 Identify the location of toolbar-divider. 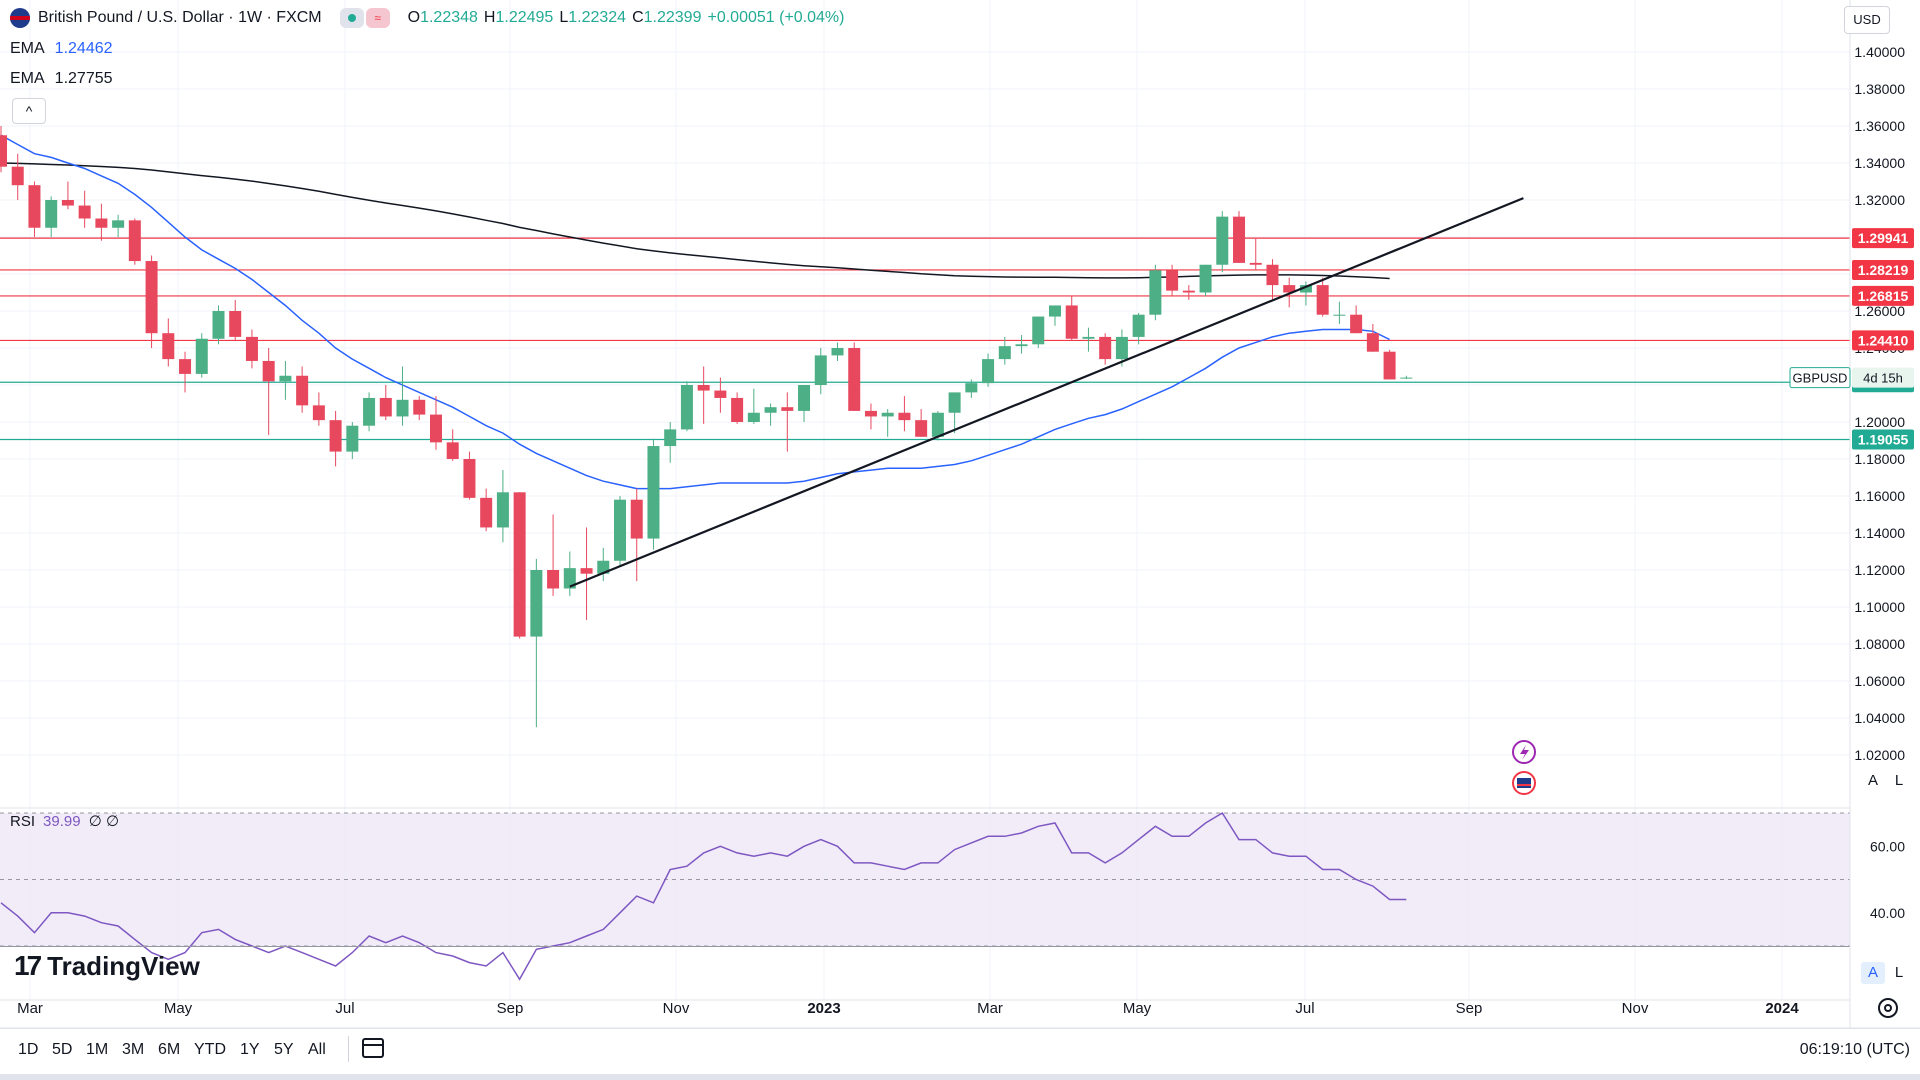
(348, 1049).